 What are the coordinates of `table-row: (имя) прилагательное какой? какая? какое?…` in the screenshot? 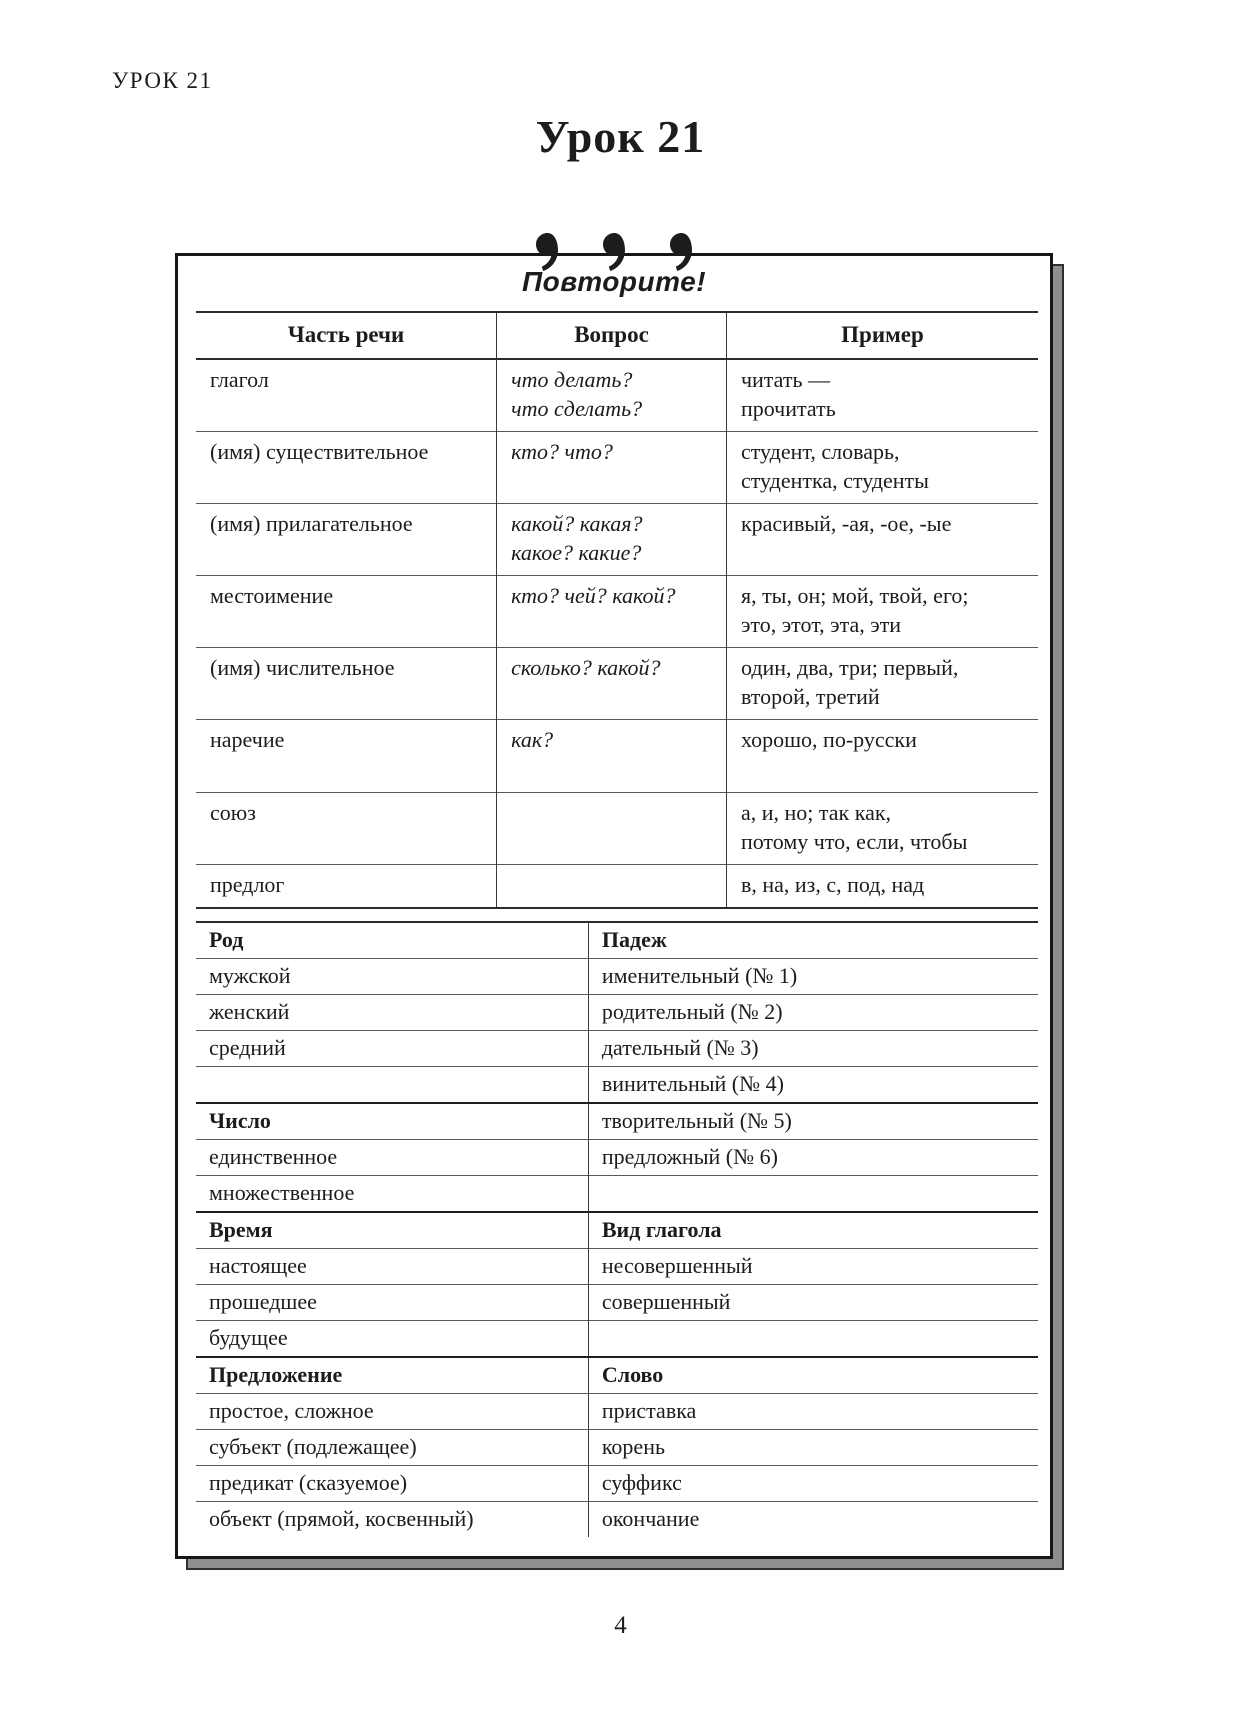 It's located at (617, 539).